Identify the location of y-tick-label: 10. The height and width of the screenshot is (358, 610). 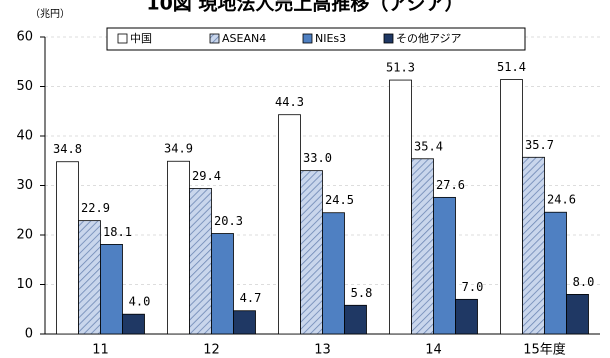
(24, 284).